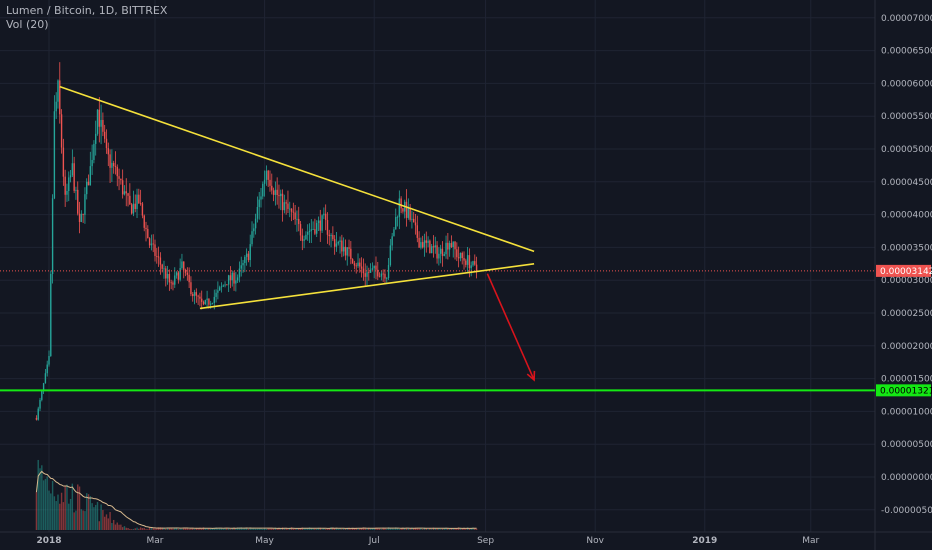 Image resolution: width=932 pixels, height=550 pixels. I want to click on y-tick-label: 0.00005000, so click(906, 150).